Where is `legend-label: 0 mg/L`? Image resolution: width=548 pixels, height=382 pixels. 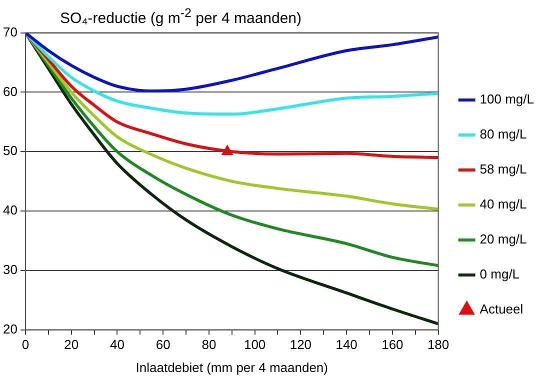 legend-label: 0 mg/L is located at coordinates (500, 274).